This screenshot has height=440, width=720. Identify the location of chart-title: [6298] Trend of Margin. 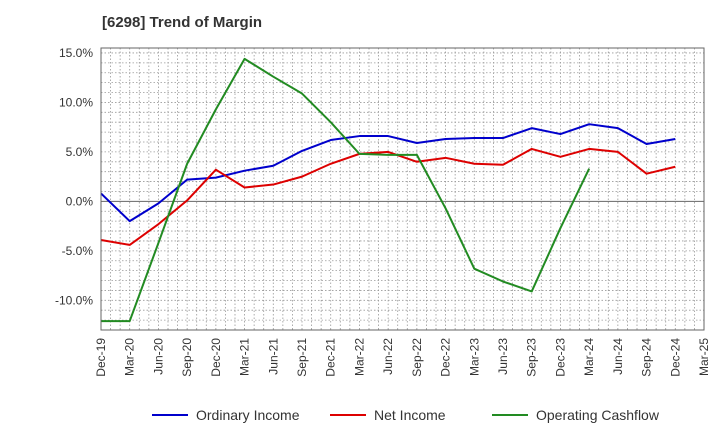
(182, 22).